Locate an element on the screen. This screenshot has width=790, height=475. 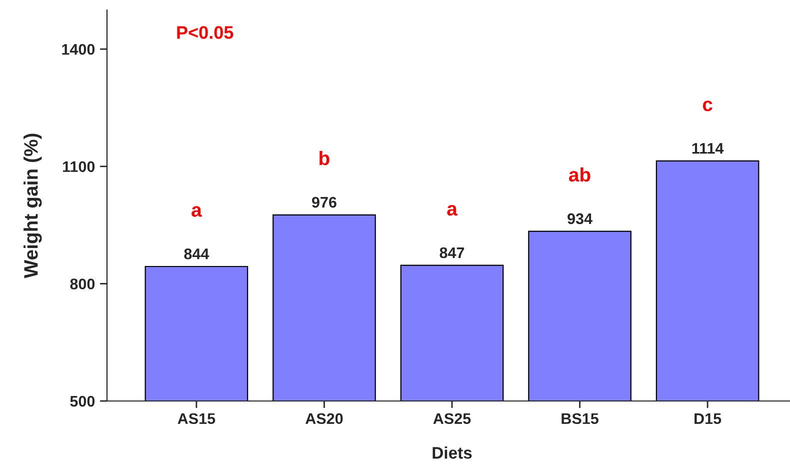
annotation: b is located at coordinates (325, 158).